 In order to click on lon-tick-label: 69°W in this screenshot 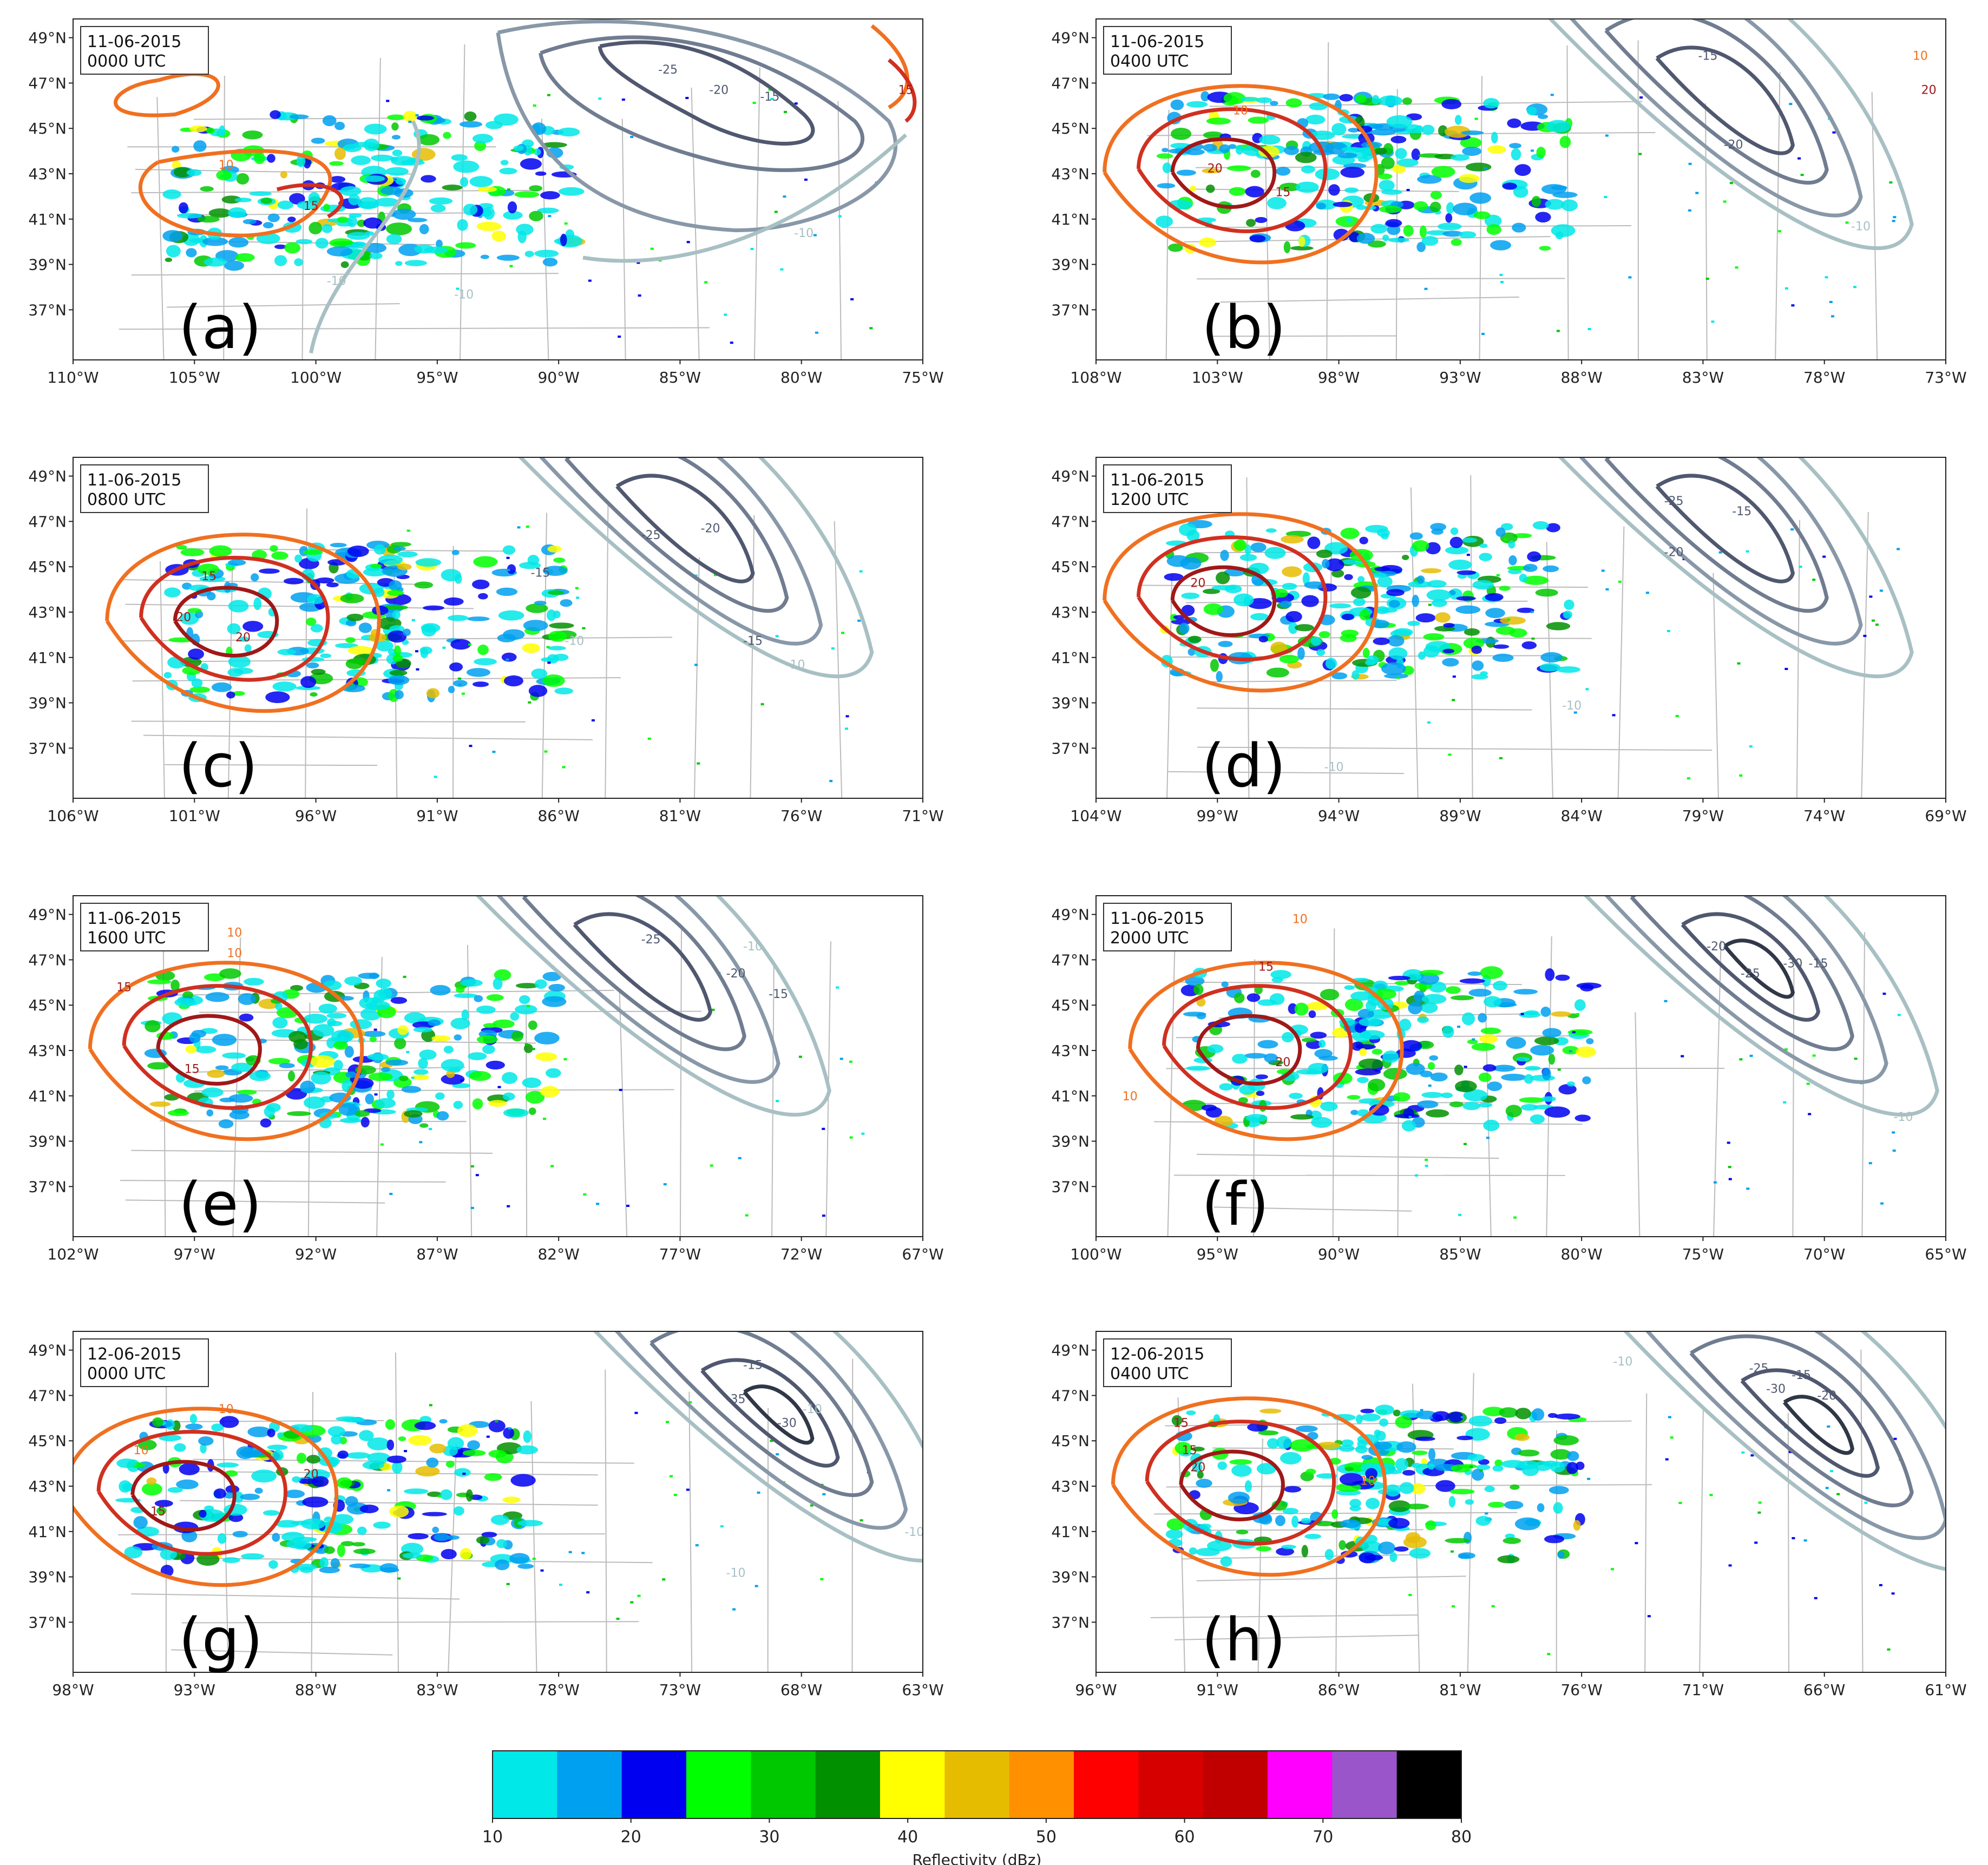, I will do `click(1946, 816)`.